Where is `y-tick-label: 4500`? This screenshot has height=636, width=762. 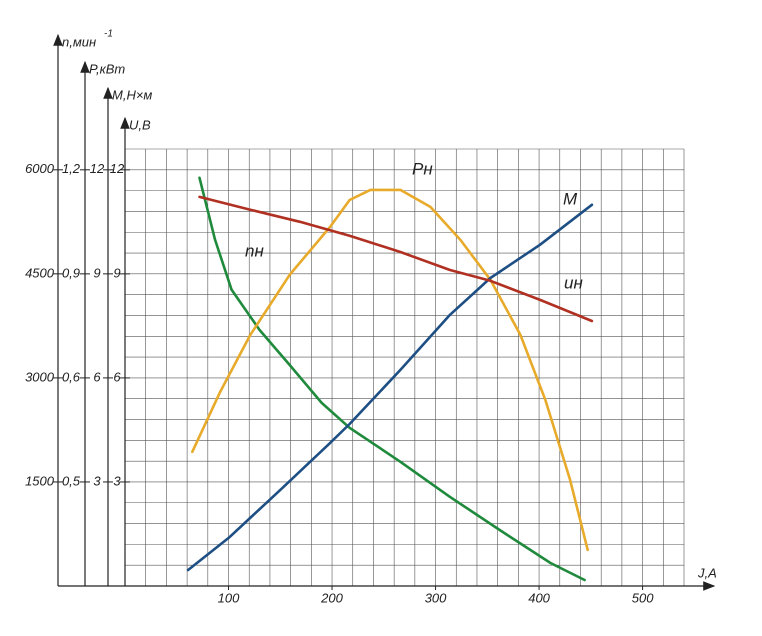 y-tick-label: 4500 is located at coordinates (40, 272).